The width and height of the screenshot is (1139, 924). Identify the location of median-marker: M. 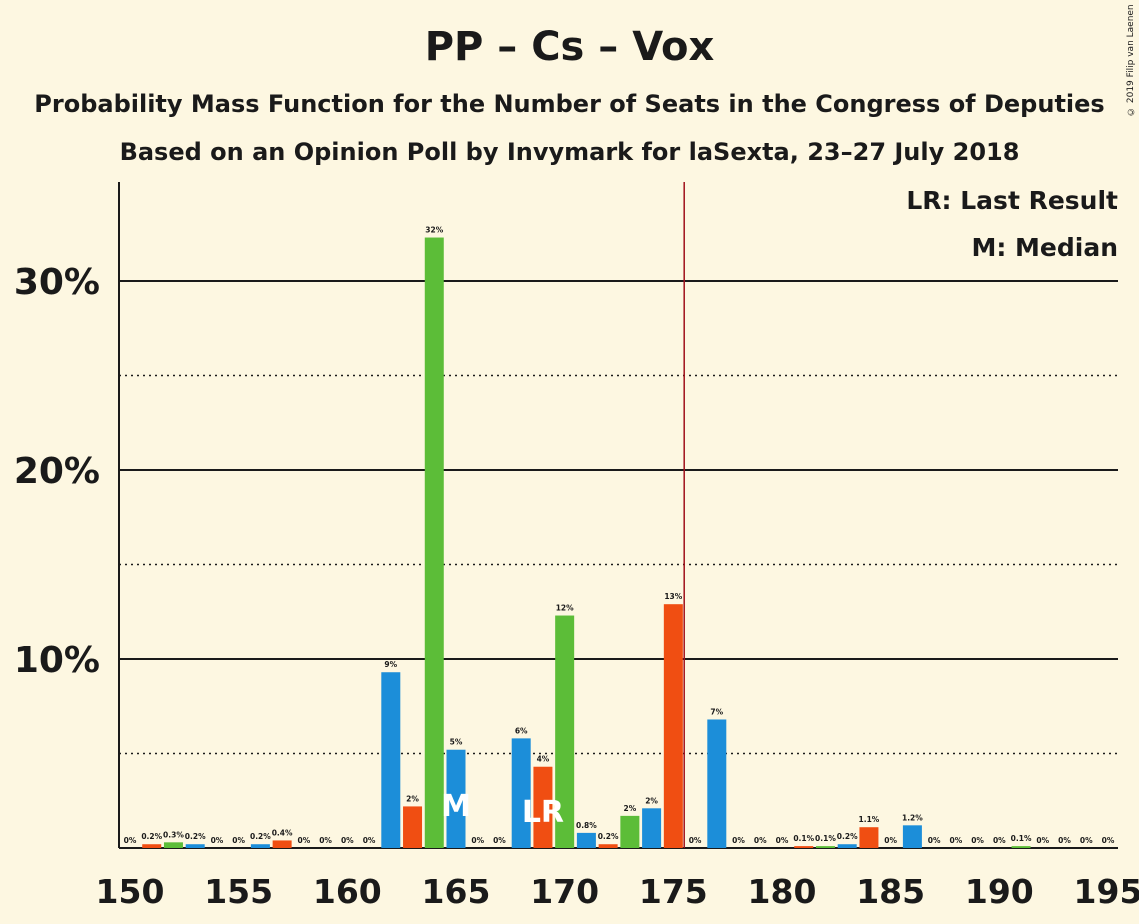
(456, 806).